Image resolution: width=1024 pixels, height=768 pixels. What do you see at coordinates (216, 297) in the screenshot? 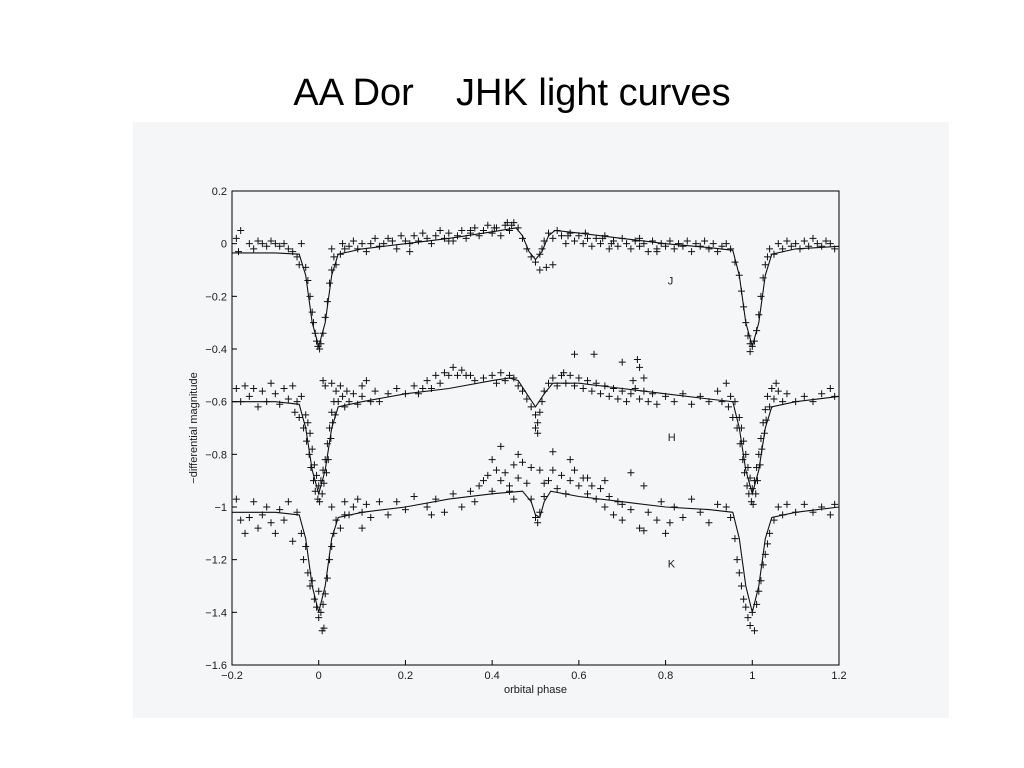
I see `y-tick-label: −0.2` at bounding box center [216, 297].